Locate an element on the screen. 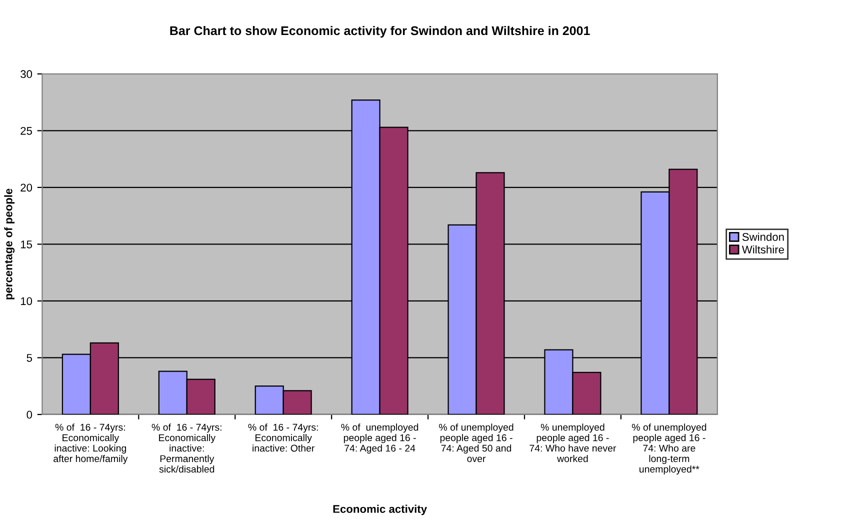  y-tick-label: 20 is located at coordinates (26, 188).